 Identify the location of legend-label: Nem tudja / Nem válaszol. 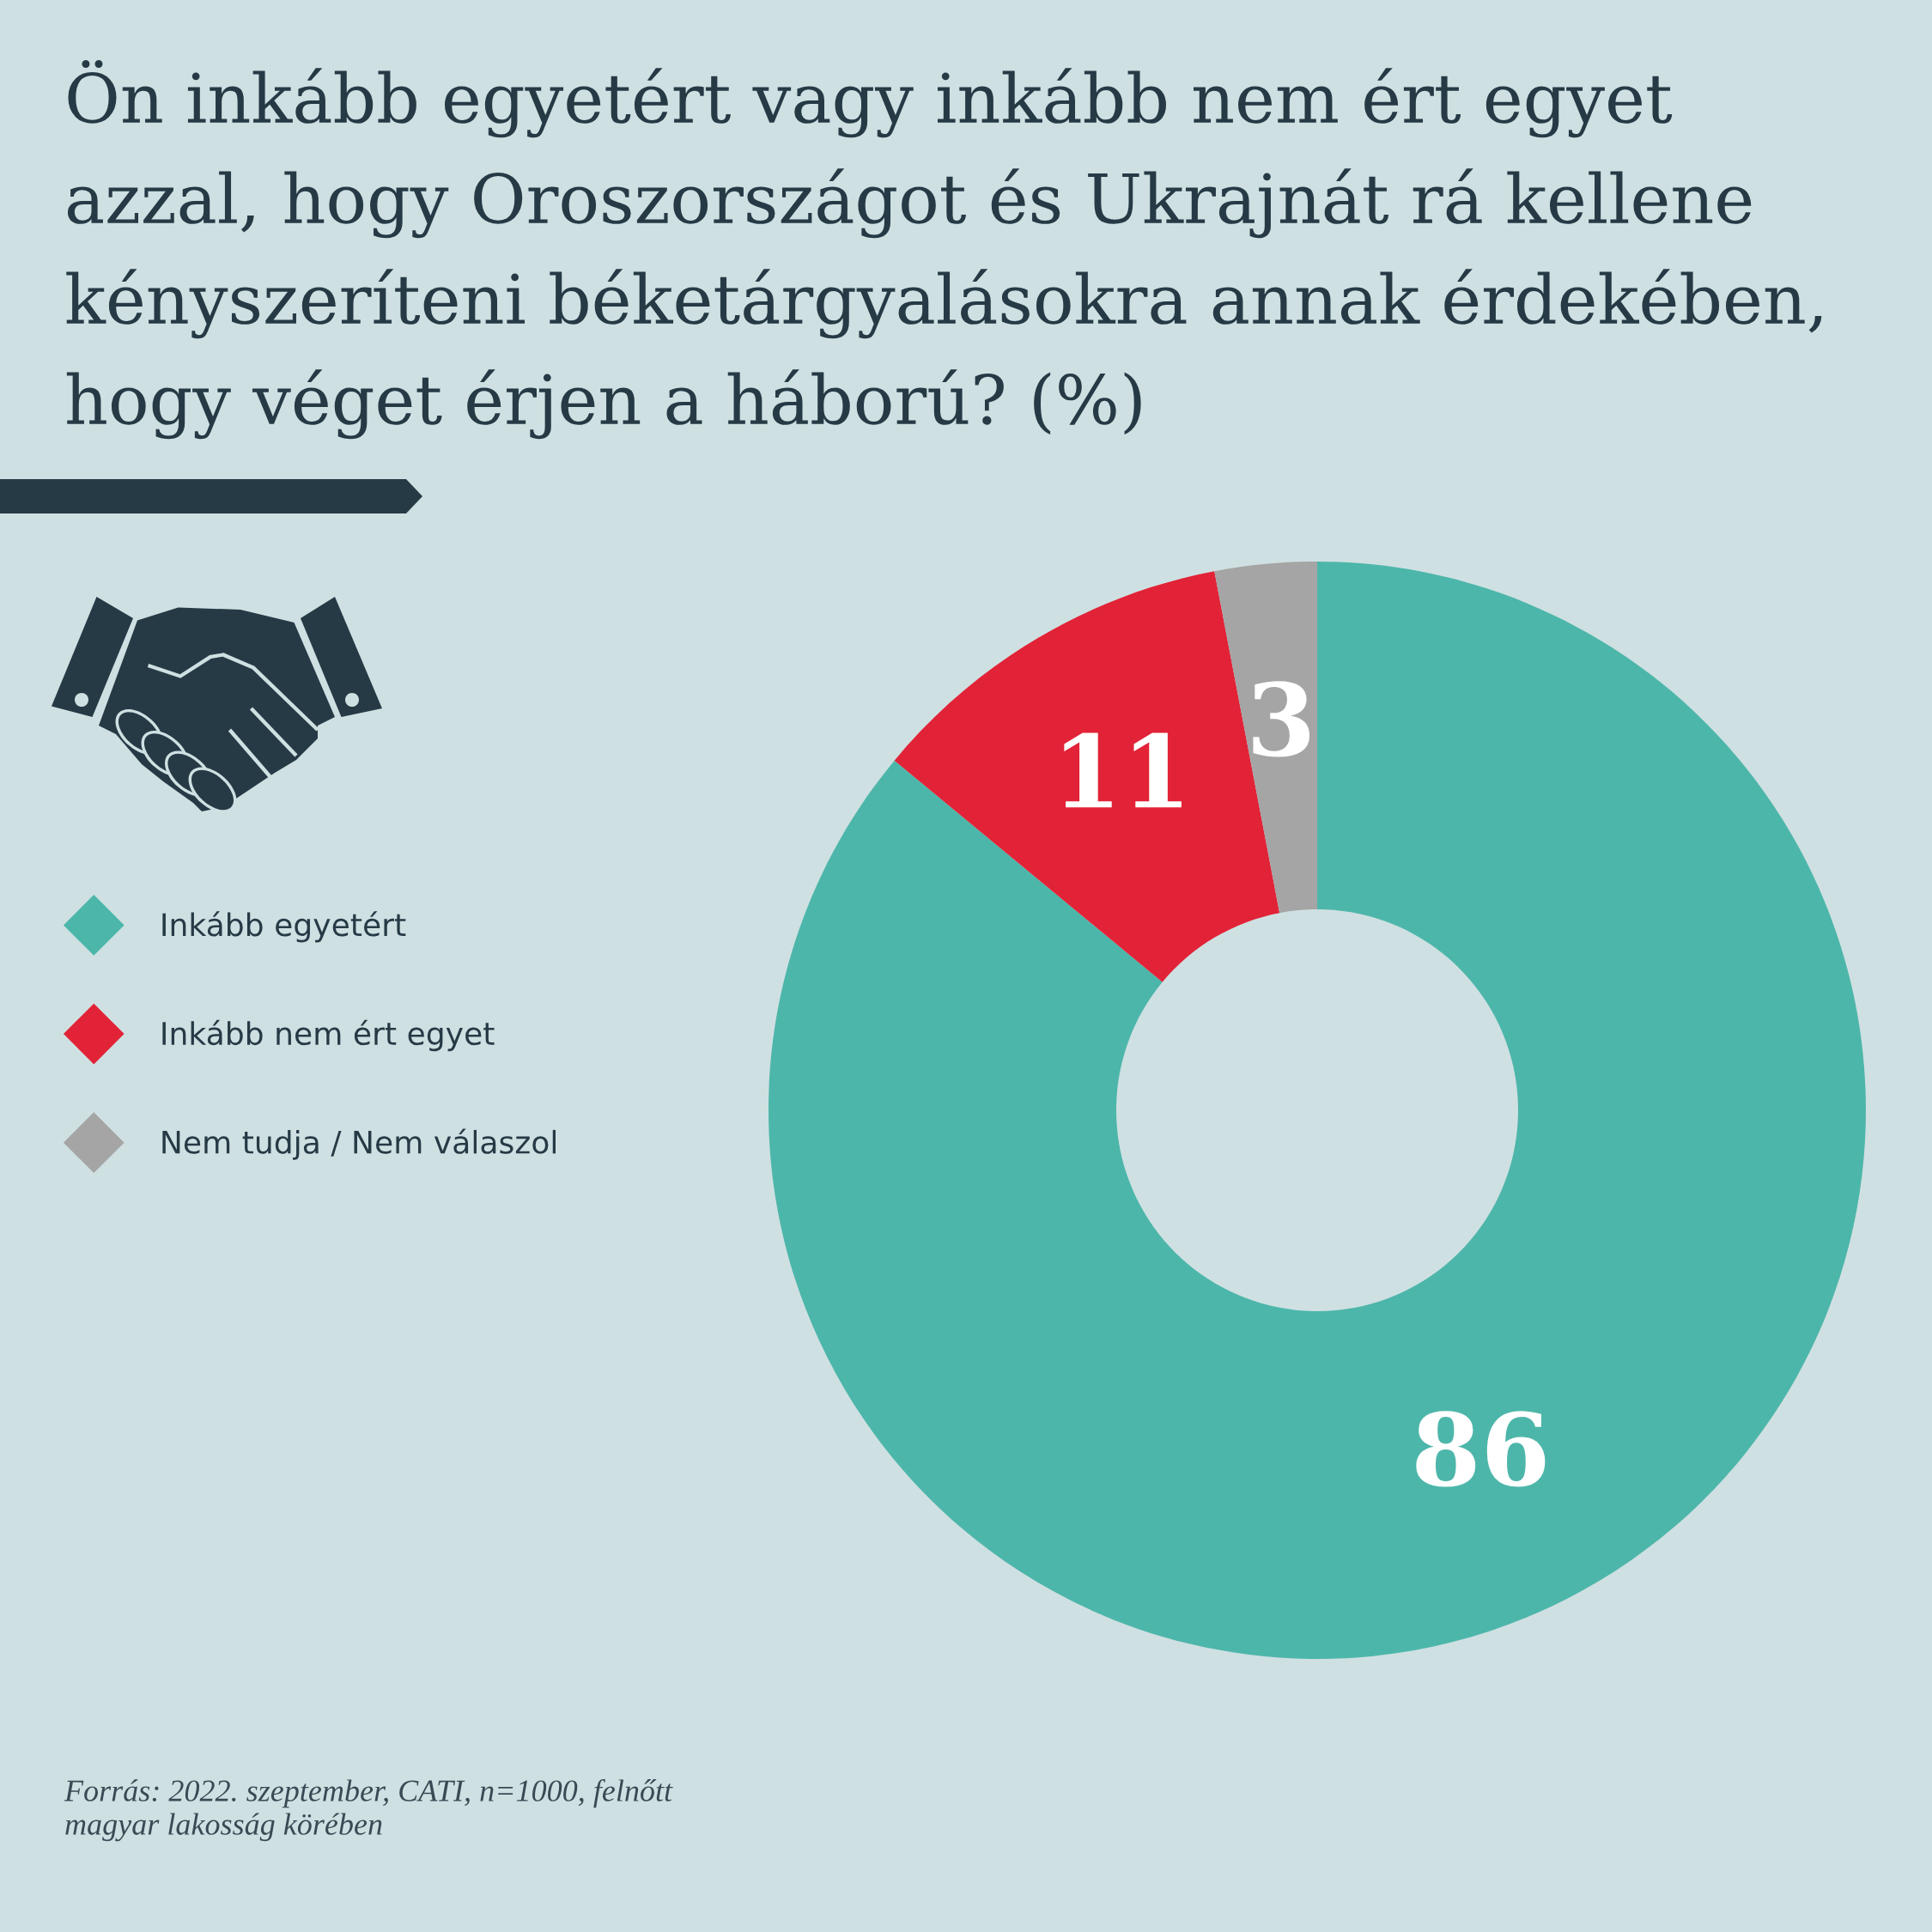
(359, 1144).